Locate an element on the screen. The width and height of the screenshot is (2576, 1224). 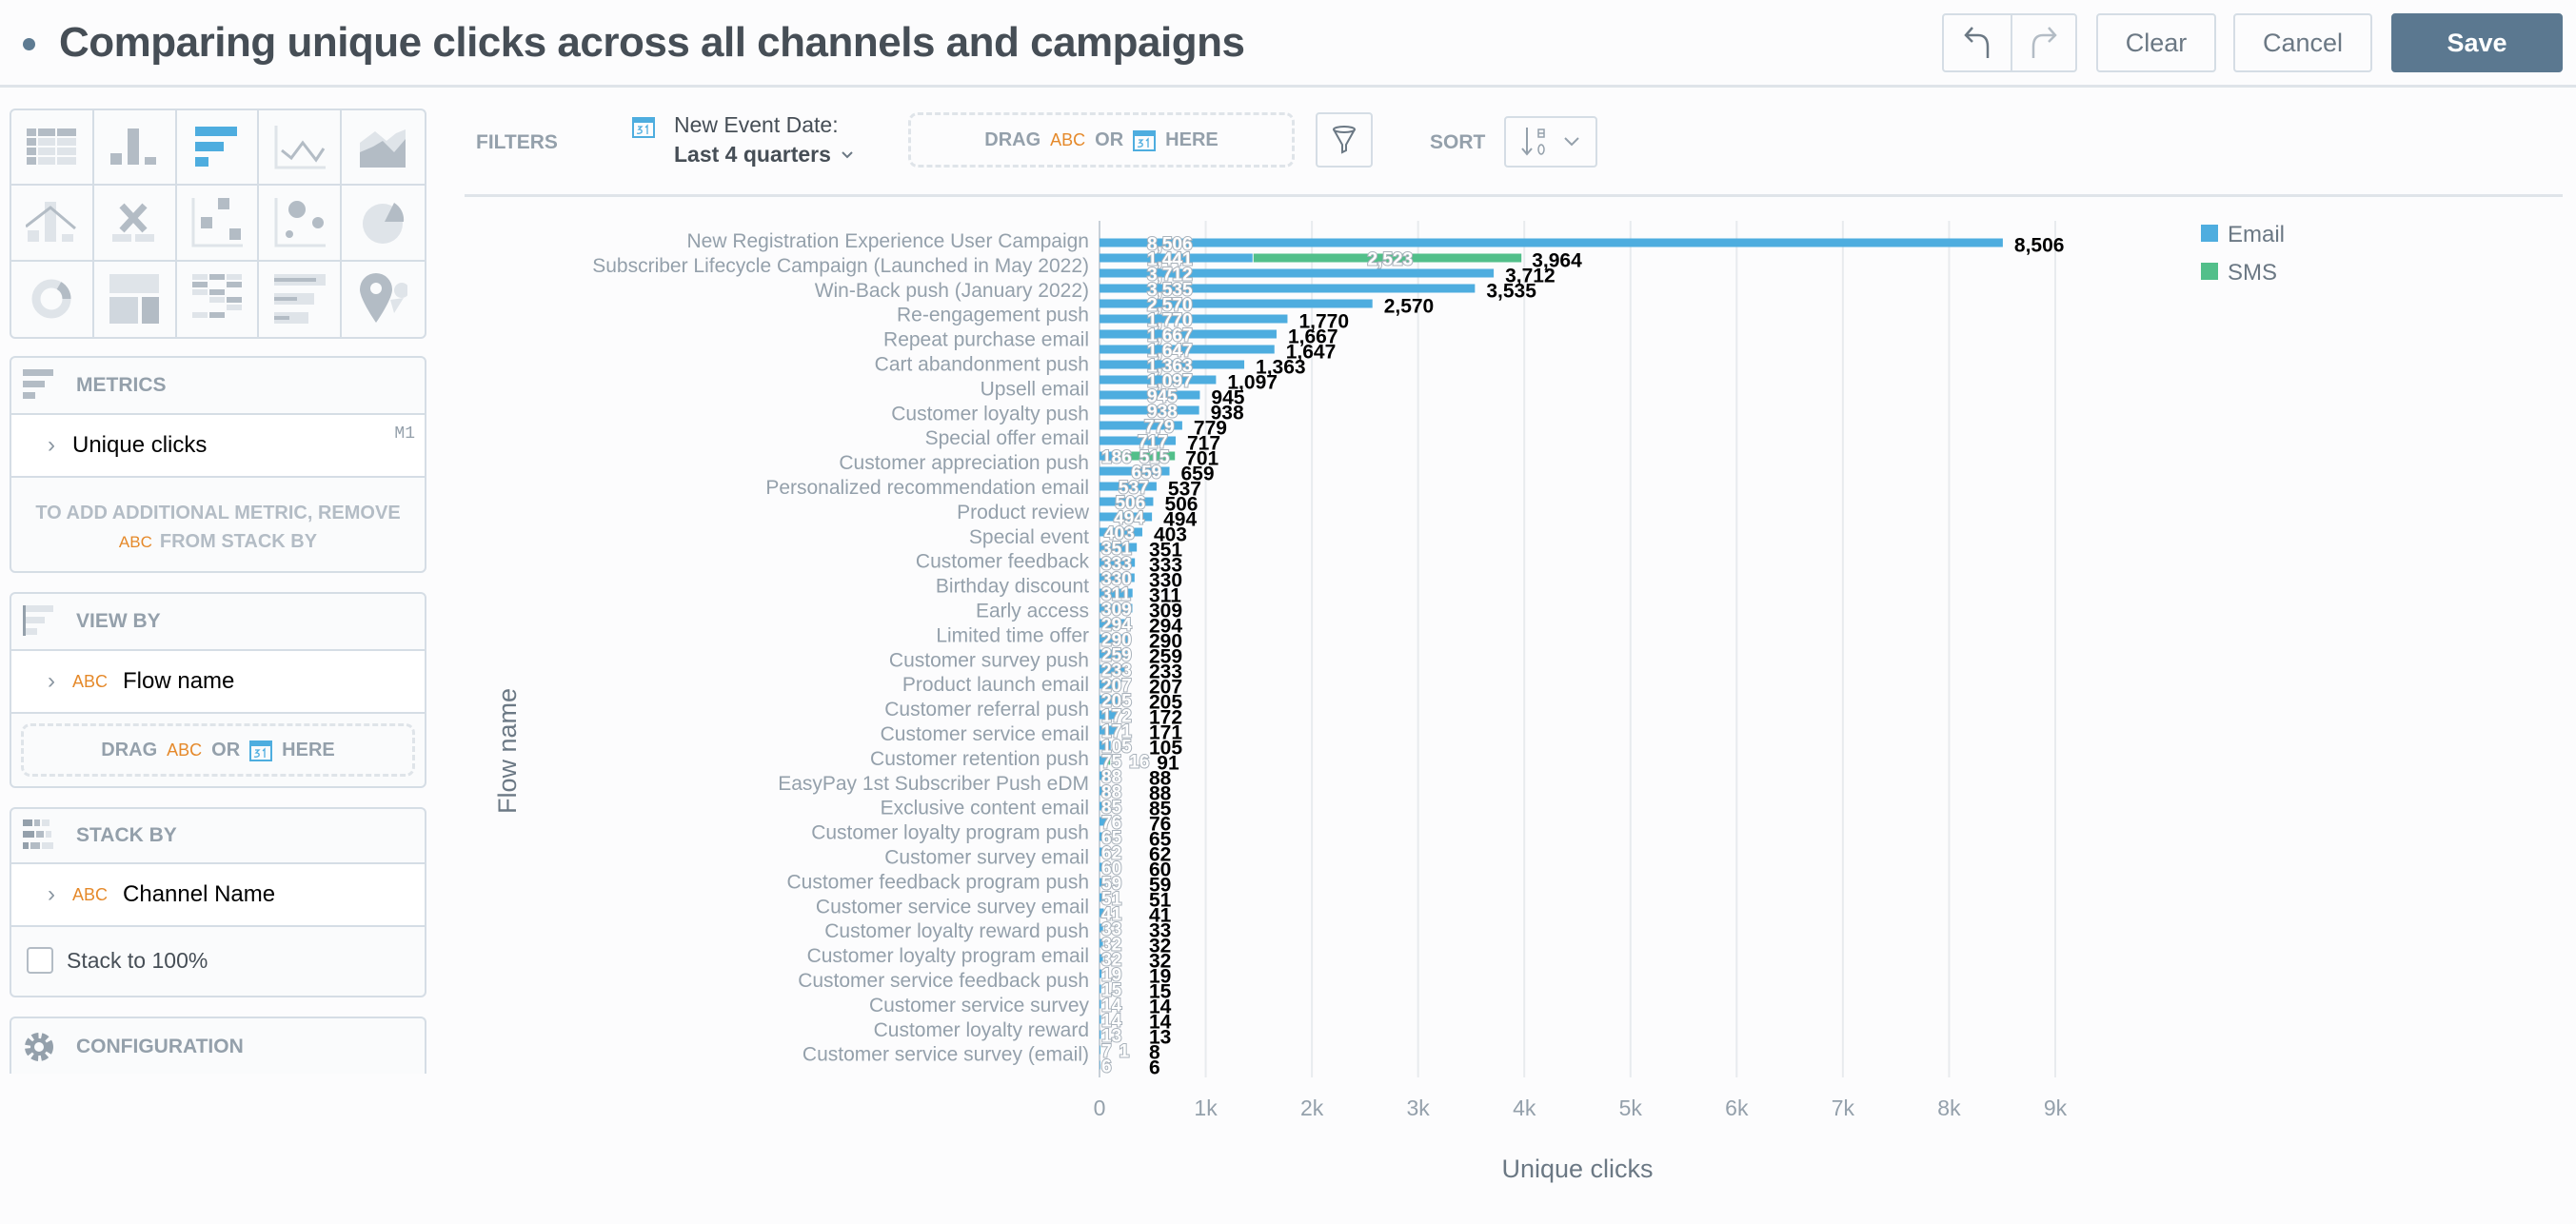
data-label-email: 65 is located at coordinates (1111, 839).